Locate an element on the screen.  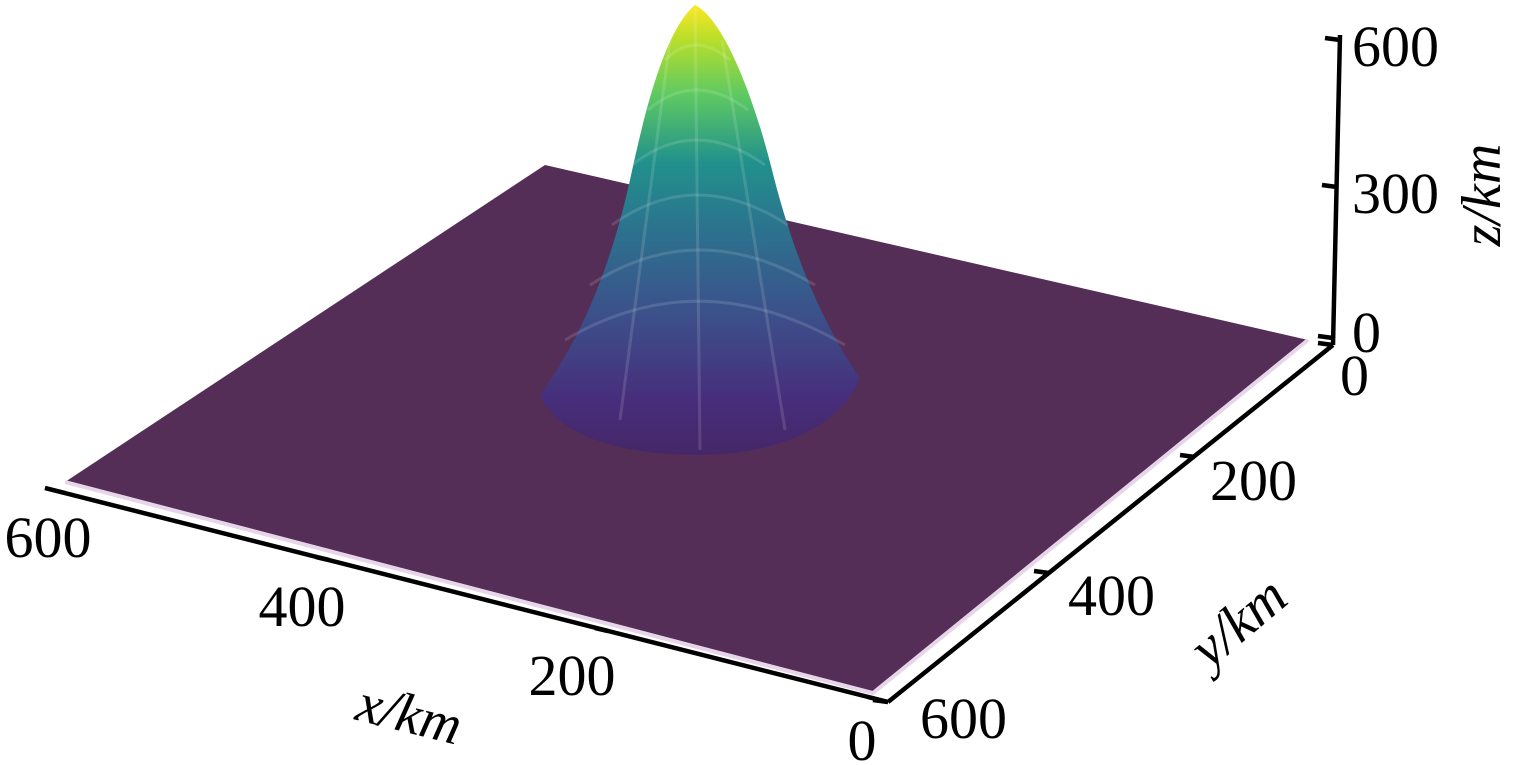
y-tick-label: 400 is located at coordinates (1111, 595).